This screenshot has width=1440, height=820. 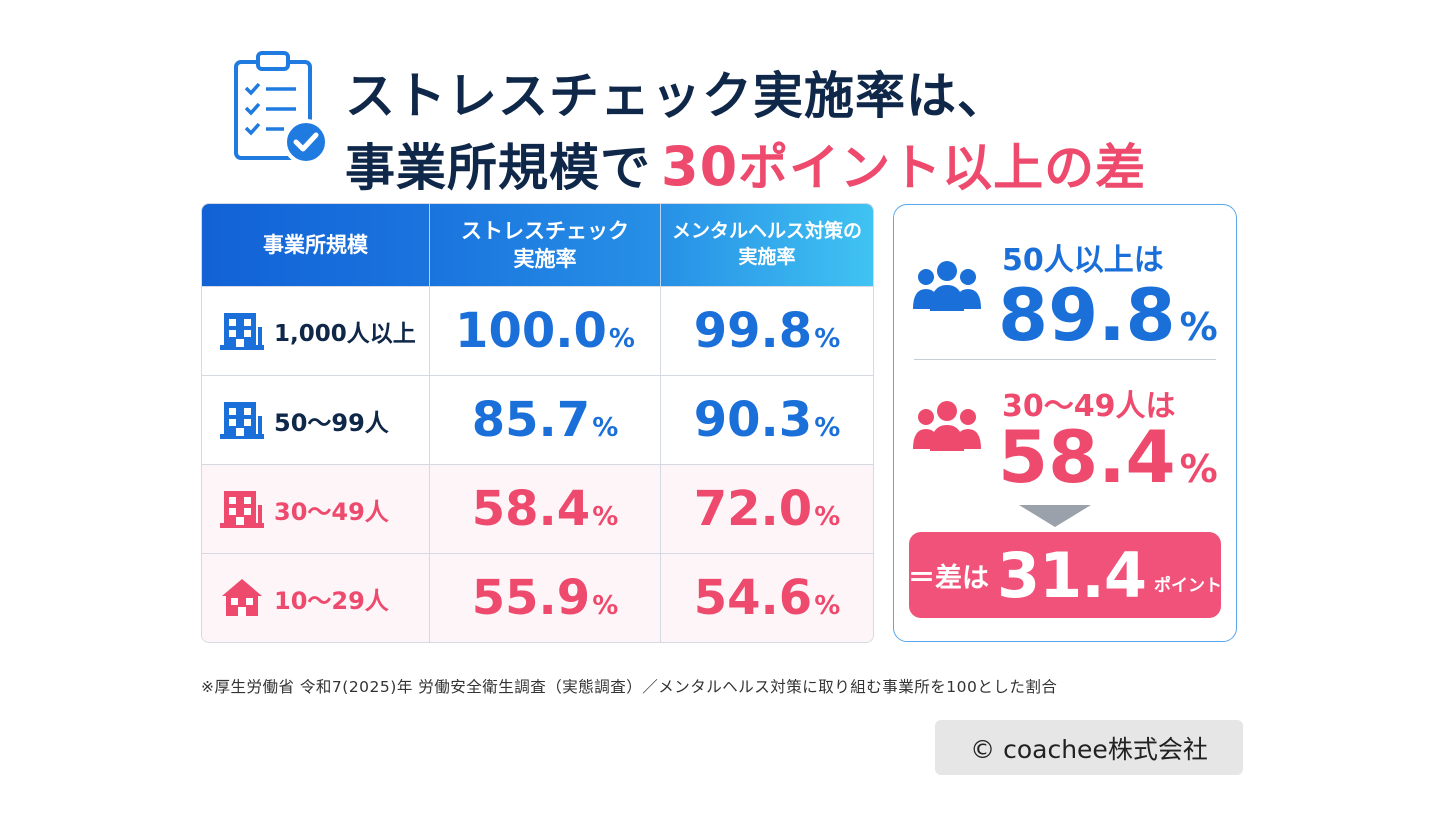 I want to click on cell-stress-check-value: 58.4%, so click(x=545, y=509).